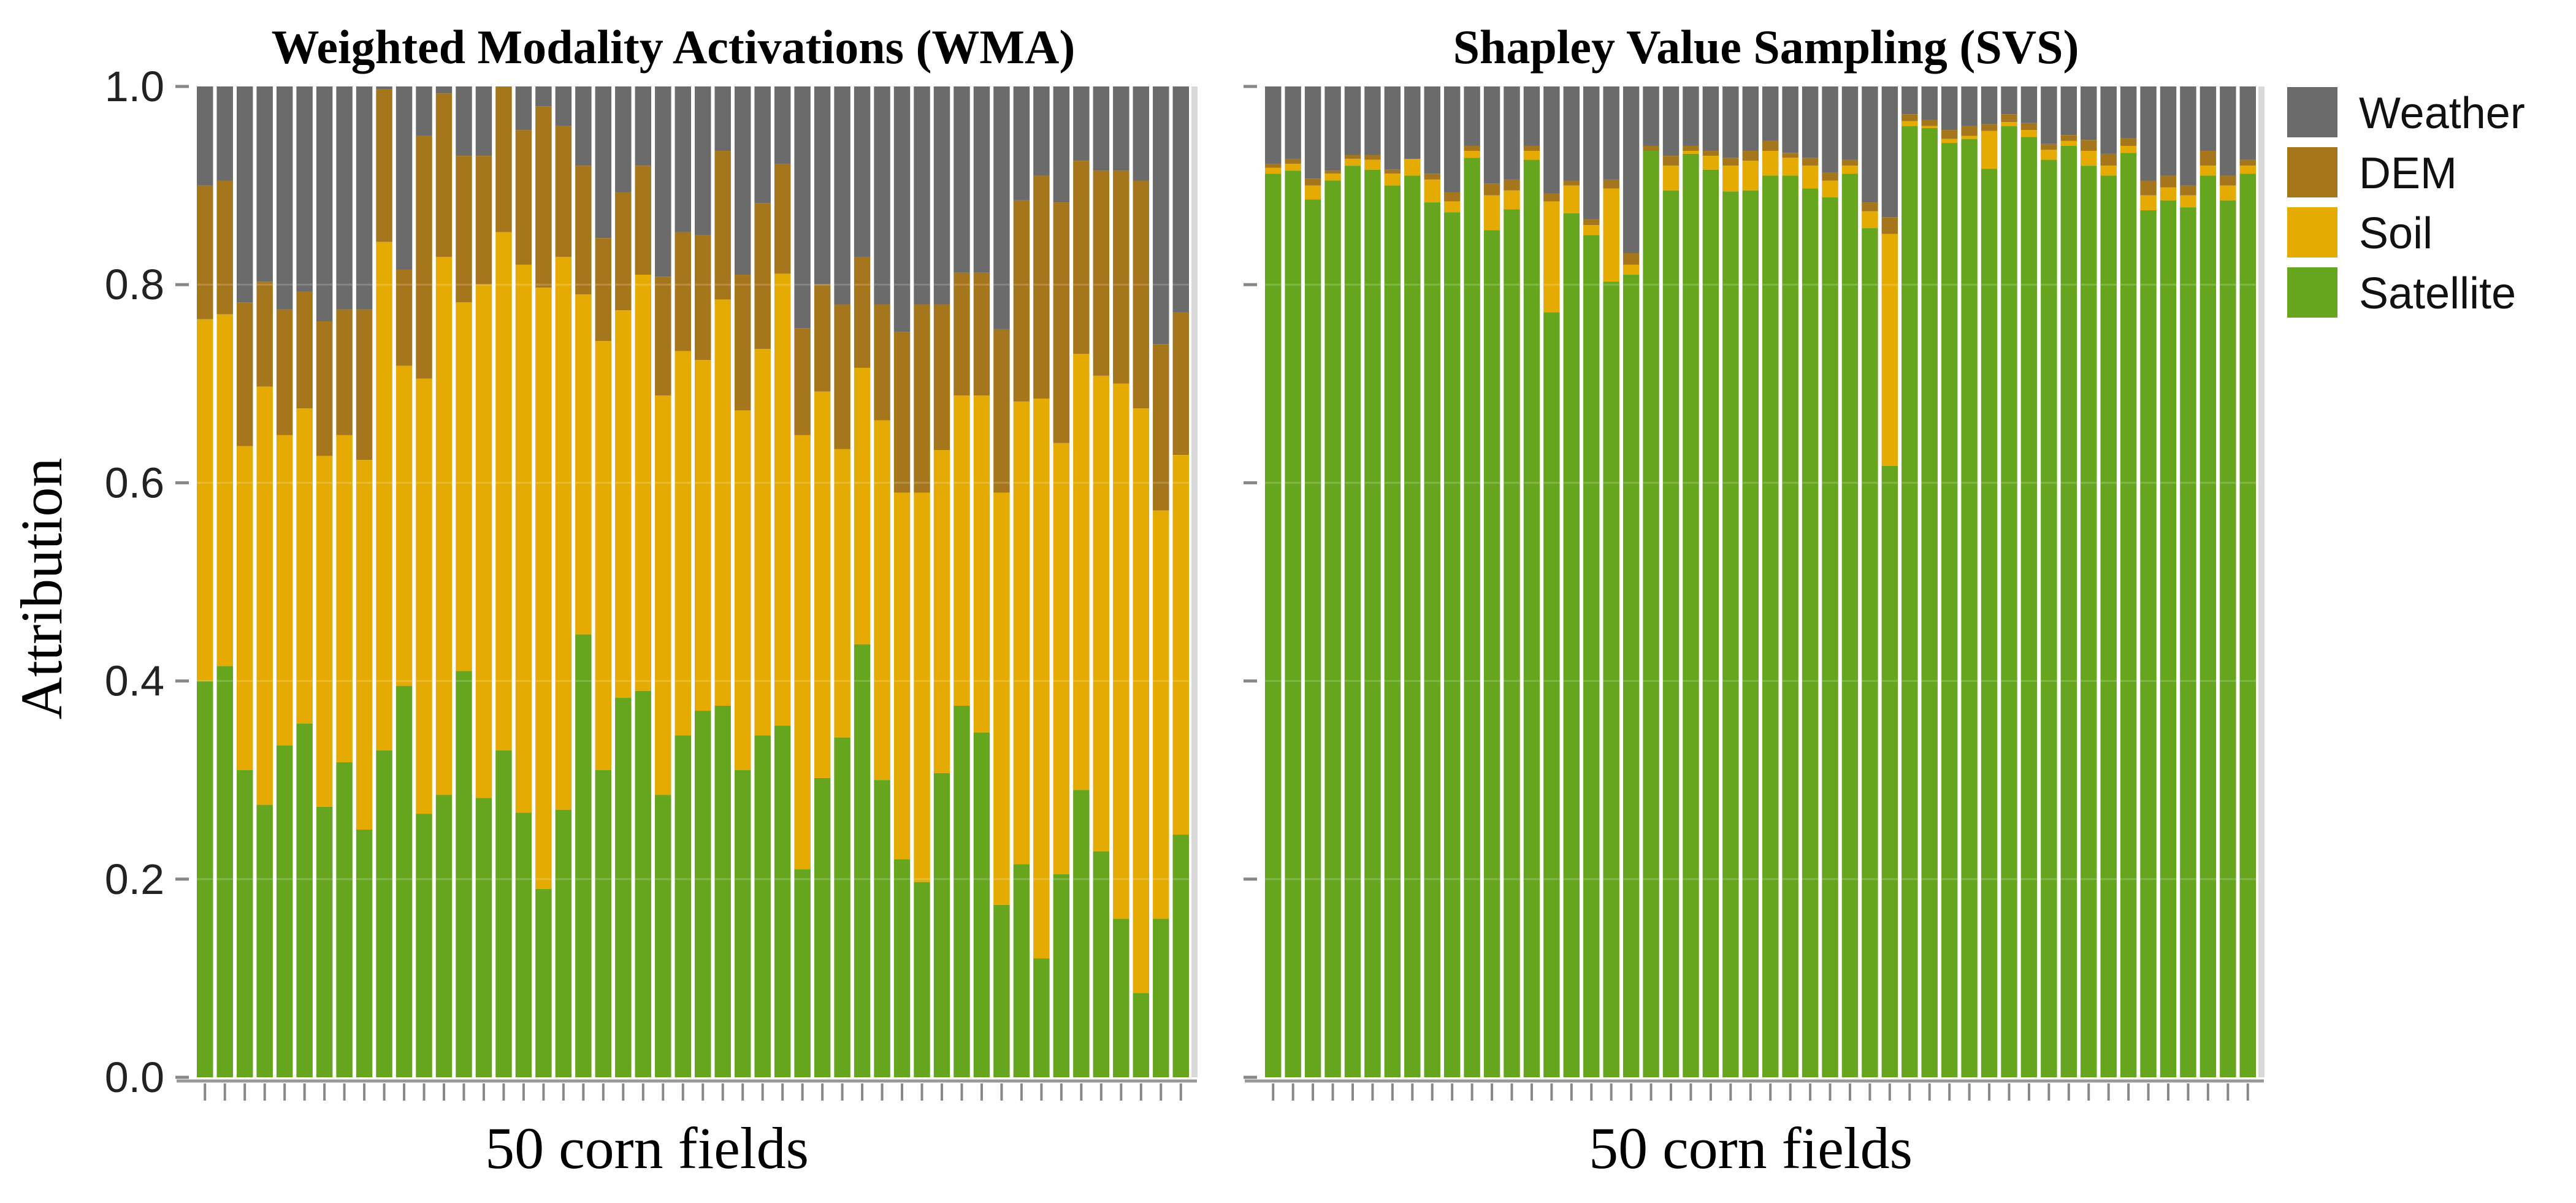  I want to click on x-axis-label-svs: 50 corn fields, so click(1751, 1148).